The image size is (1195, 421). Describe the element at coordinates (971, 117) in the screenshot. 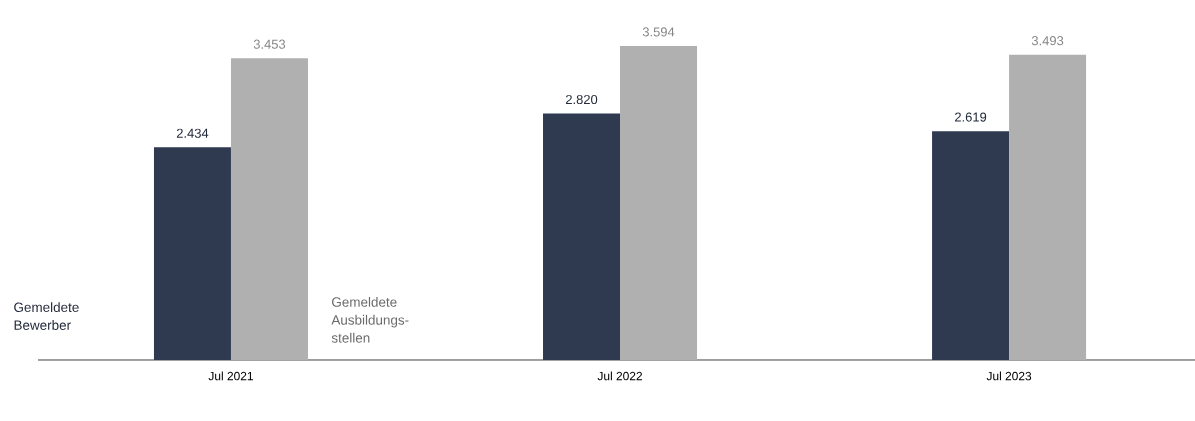

I see `data-label: 2.619` at that location.